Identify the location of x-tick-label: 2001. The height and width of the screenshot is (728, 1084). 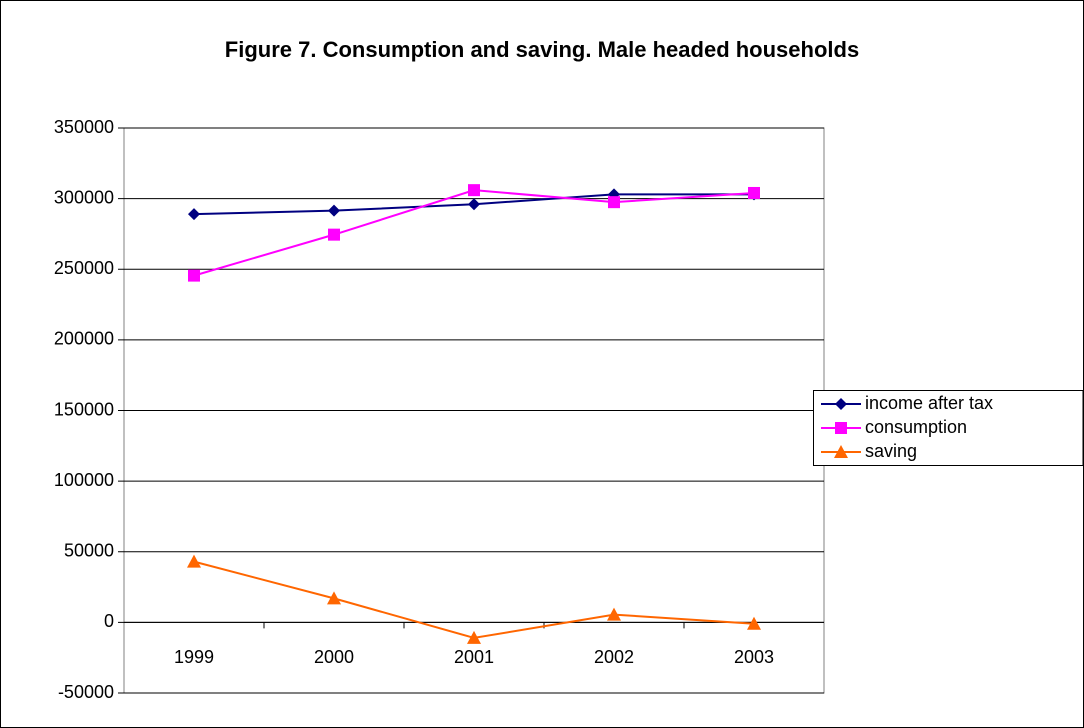
(474, 657).